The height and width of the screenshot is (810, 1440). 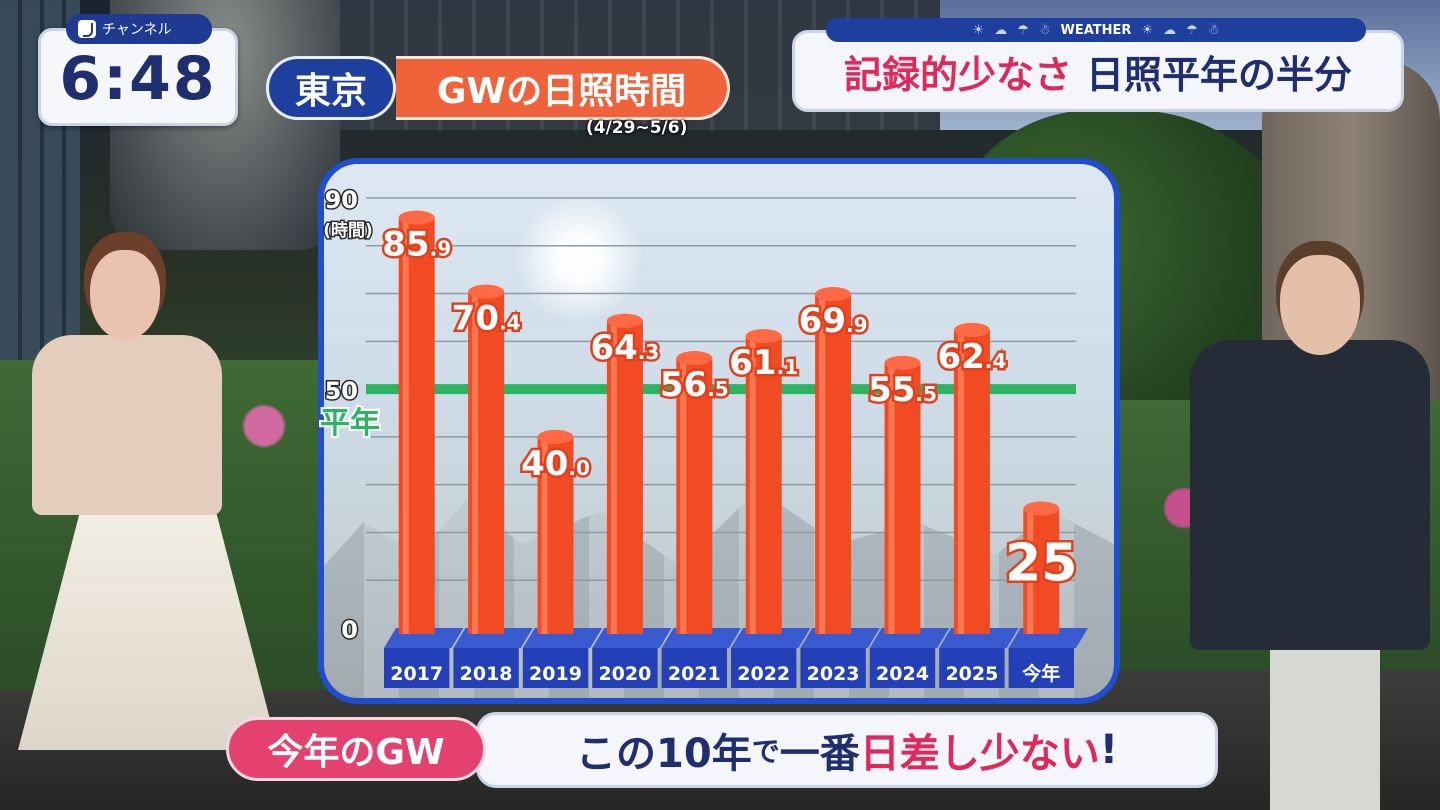 I want to click on weather-strip: ☀ ☁ ☂ ☃ WEATHER ☀ ☁ ☂ ☃, so click(x=1096, y=30).